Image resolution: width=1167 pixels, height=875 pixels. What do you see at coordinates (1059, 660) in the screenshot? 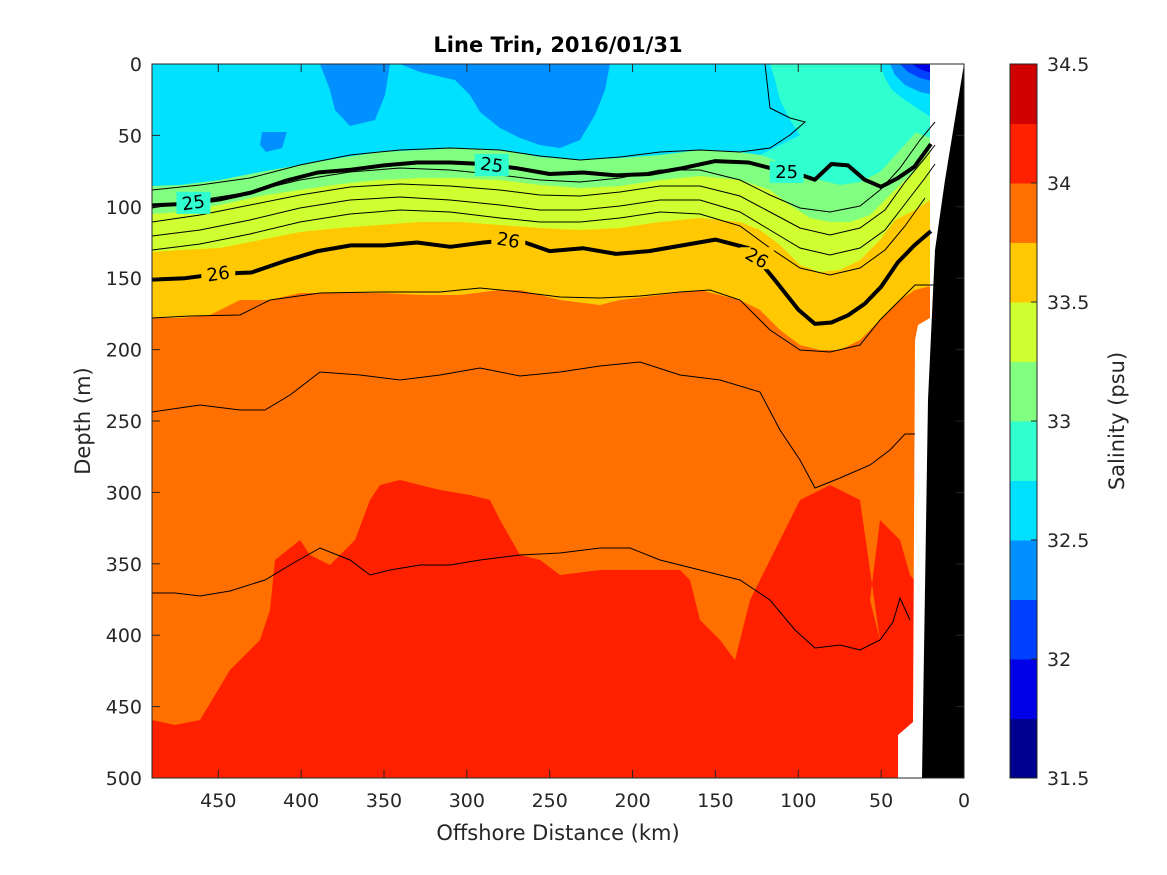
I see `colorbar-tick-label: 32` at bounding box center [1059, 660].